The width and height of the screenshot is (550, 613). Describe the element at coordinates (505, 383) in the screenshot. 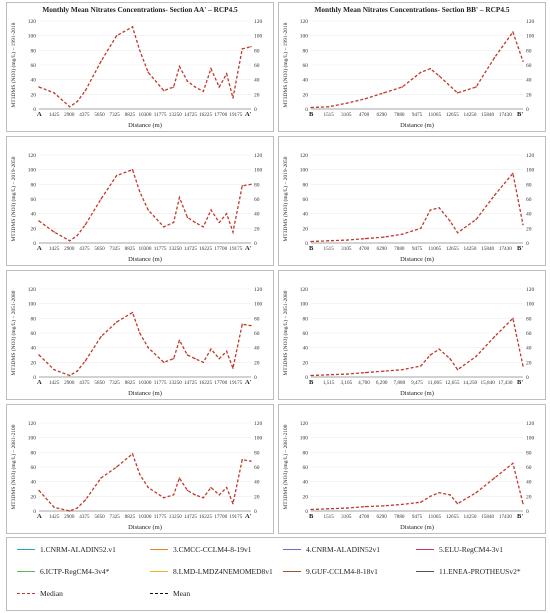

I see `x-tick-label: 17,430` at that location.